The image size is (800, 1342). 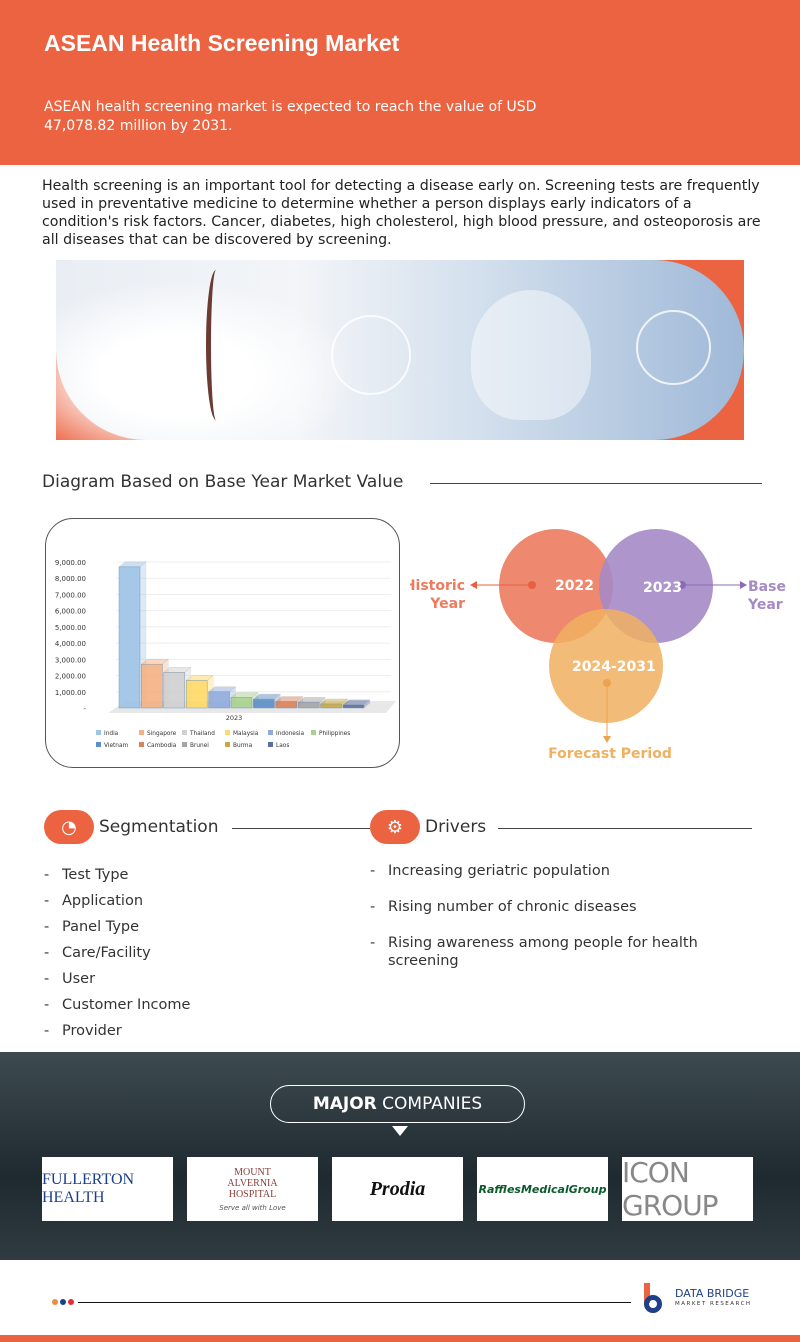 What do you see at coordinates (428, 827) in the screenshot?
I see `drivers-header: ⚙ Drivers` at bounding box center [428, 827].